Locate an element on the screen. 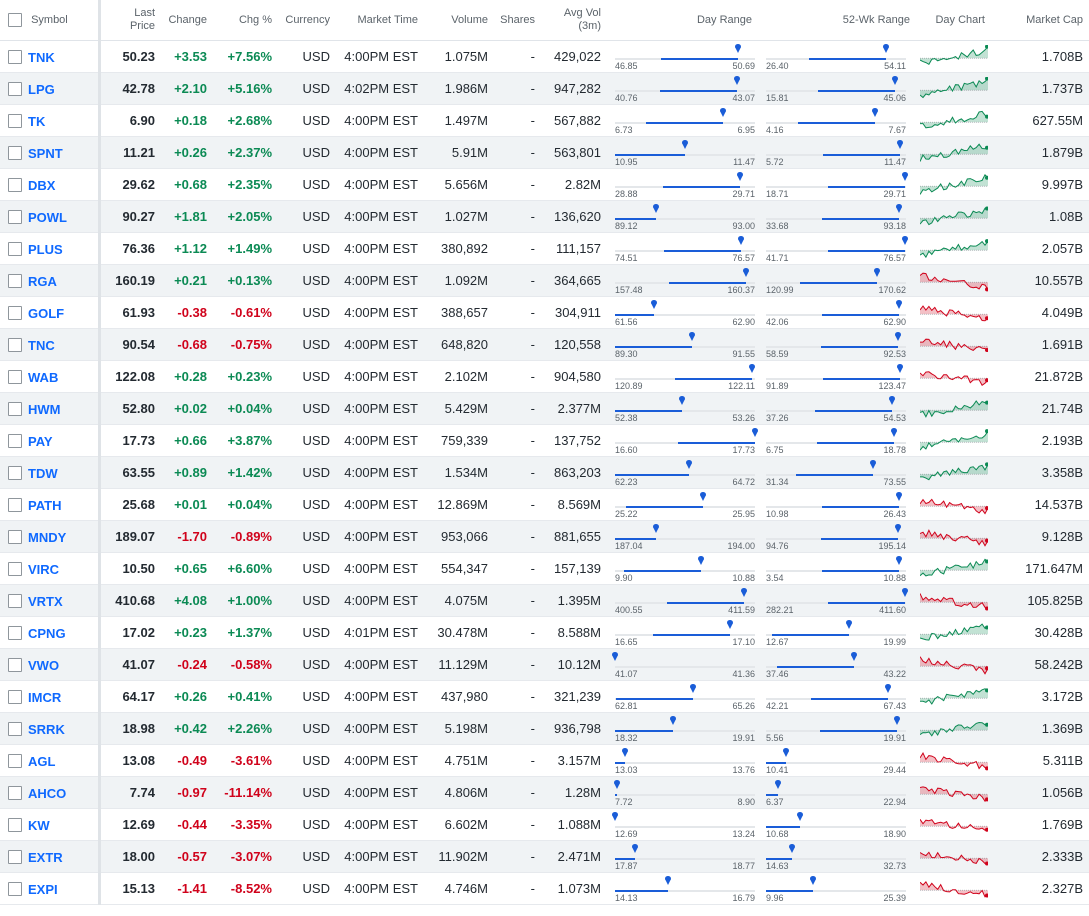 The image size is (1089, 916). ticker-link: DBX is located at coordinates (42, 185).